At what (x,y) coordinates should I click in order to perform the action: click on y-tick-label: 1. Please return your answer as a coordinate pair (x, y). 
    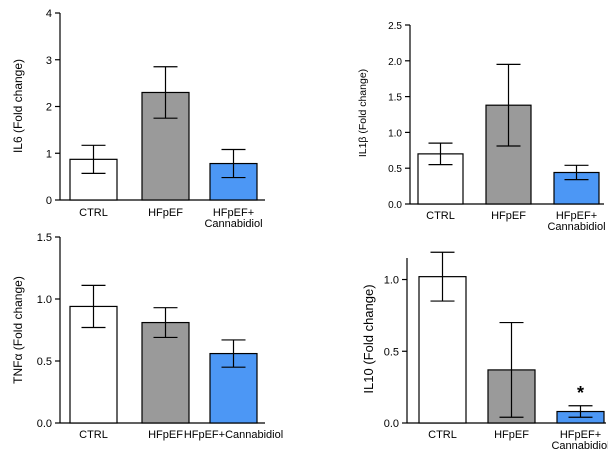
    Looking at the image, I should click on (49, 154).